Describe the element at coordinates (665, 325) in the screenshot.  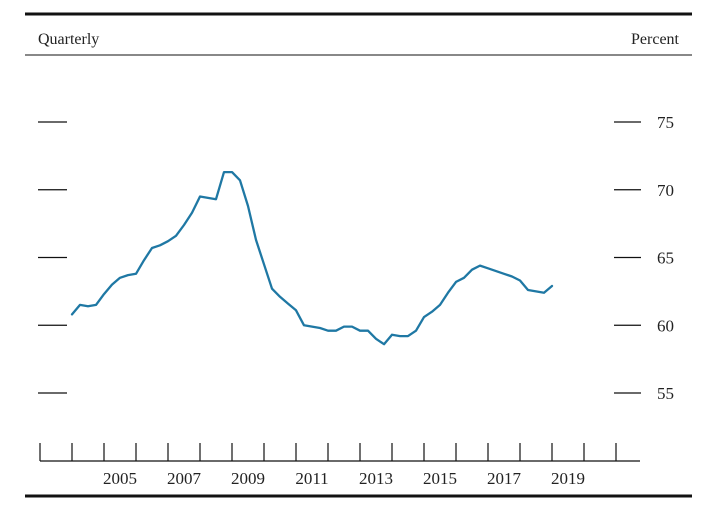
I see `y-tick-label-60: 60` at that location.